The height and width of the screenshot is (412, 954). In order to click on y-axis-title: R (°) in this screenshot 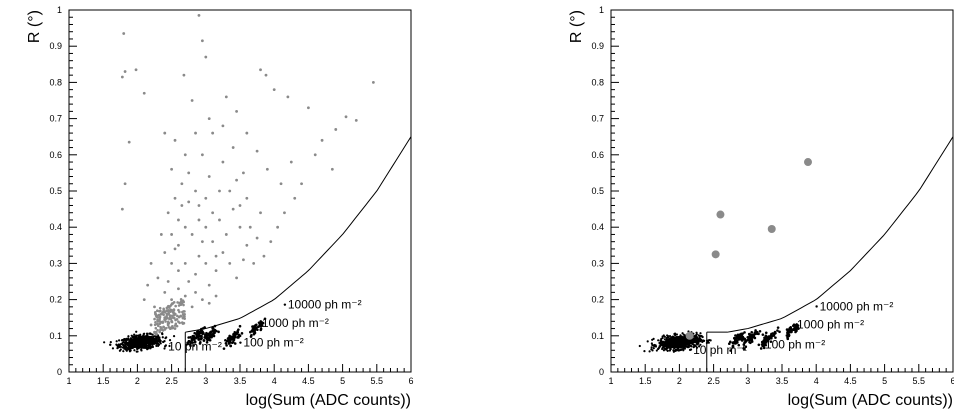, I will do `click(34, 26)`.